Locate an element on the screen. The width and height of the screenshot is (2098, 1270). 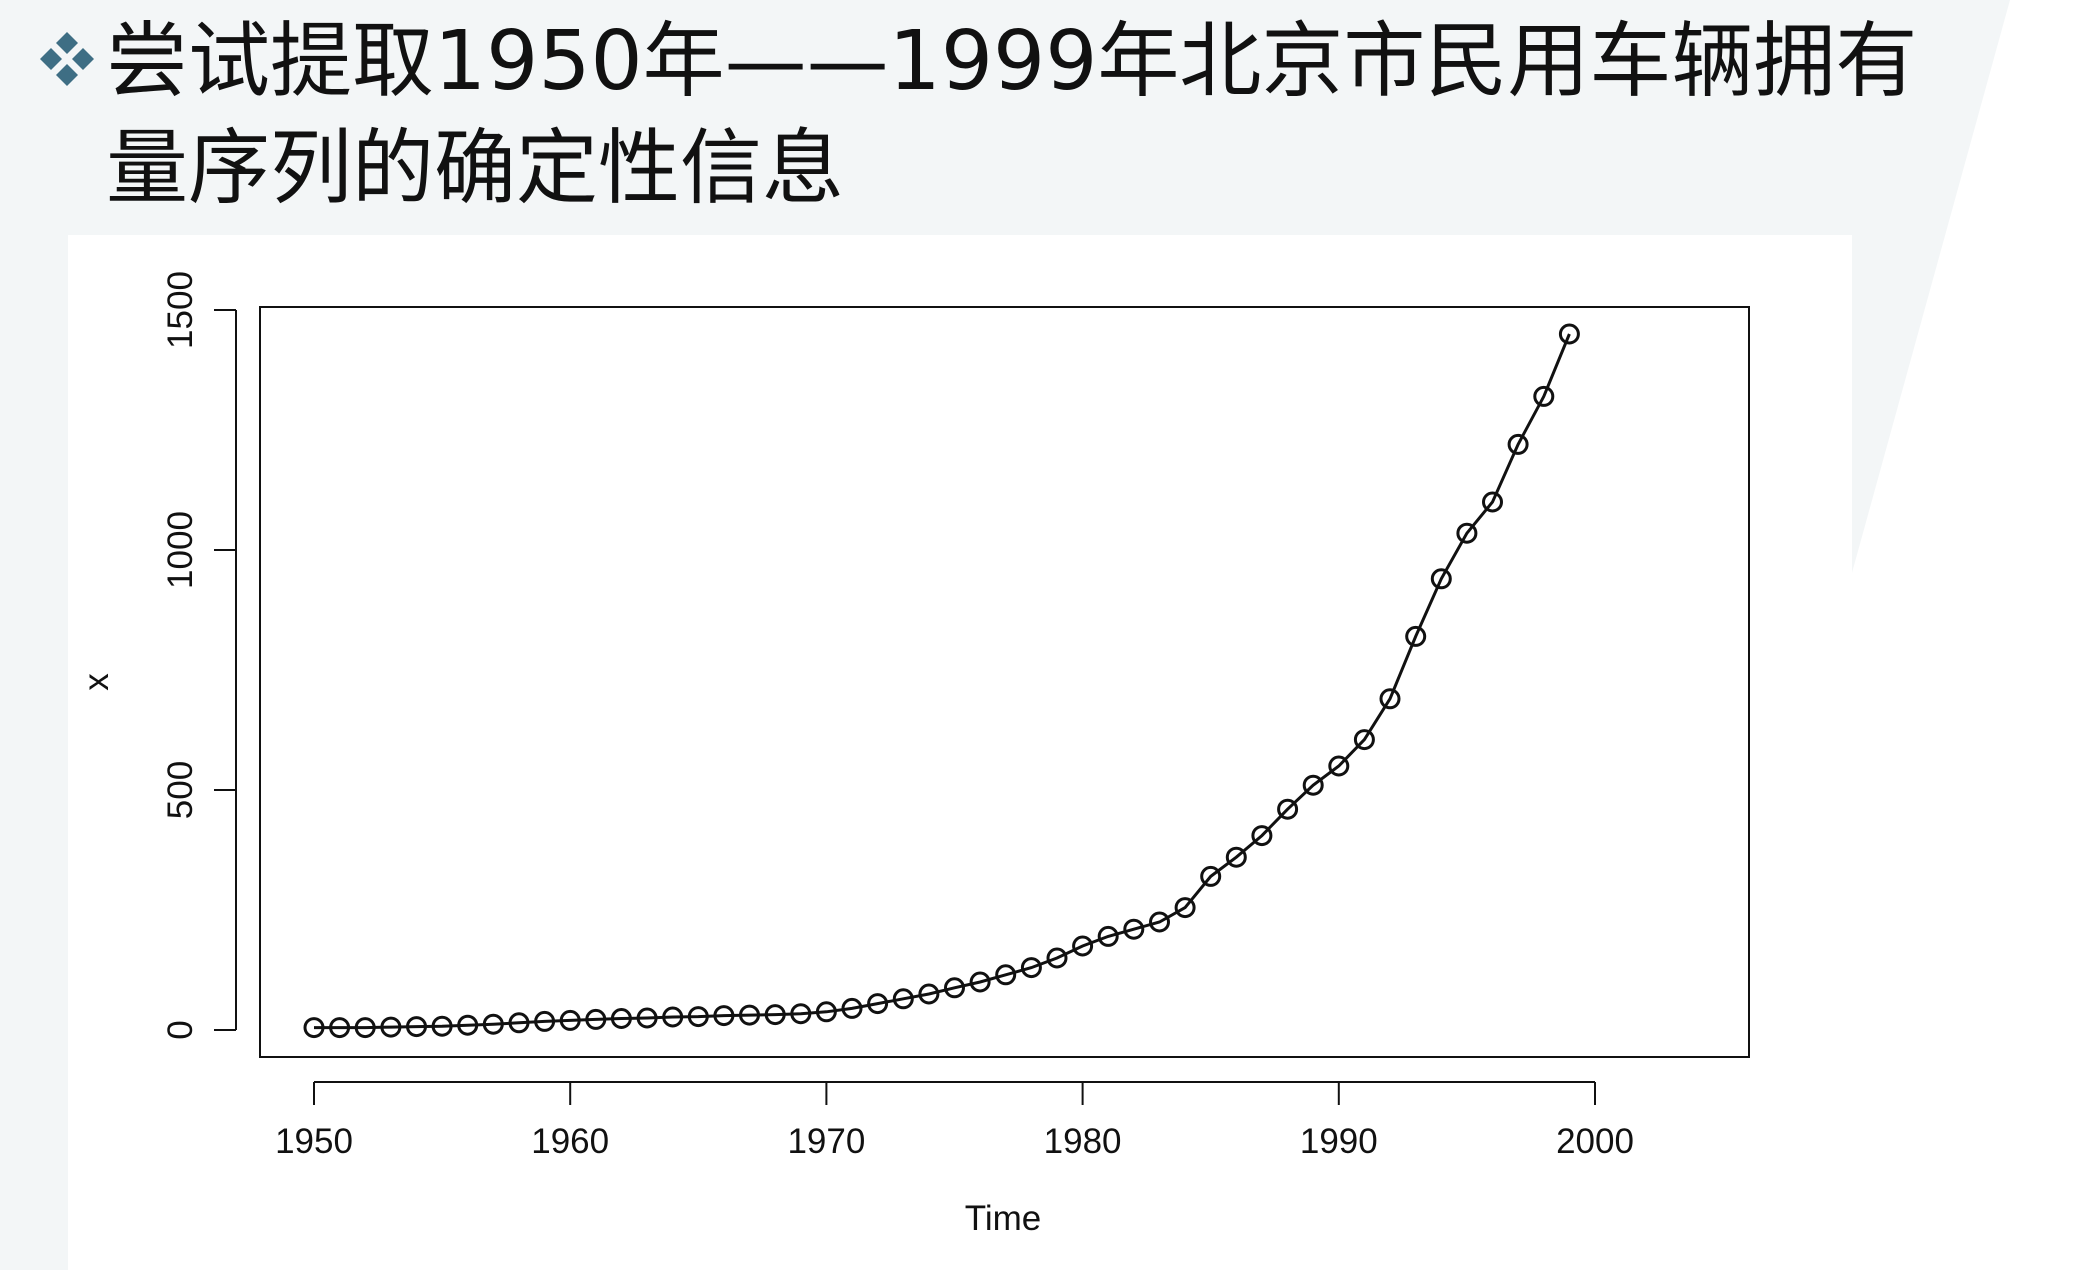
x-tick-label: 1980 is located at coordinates (1083, 1141).